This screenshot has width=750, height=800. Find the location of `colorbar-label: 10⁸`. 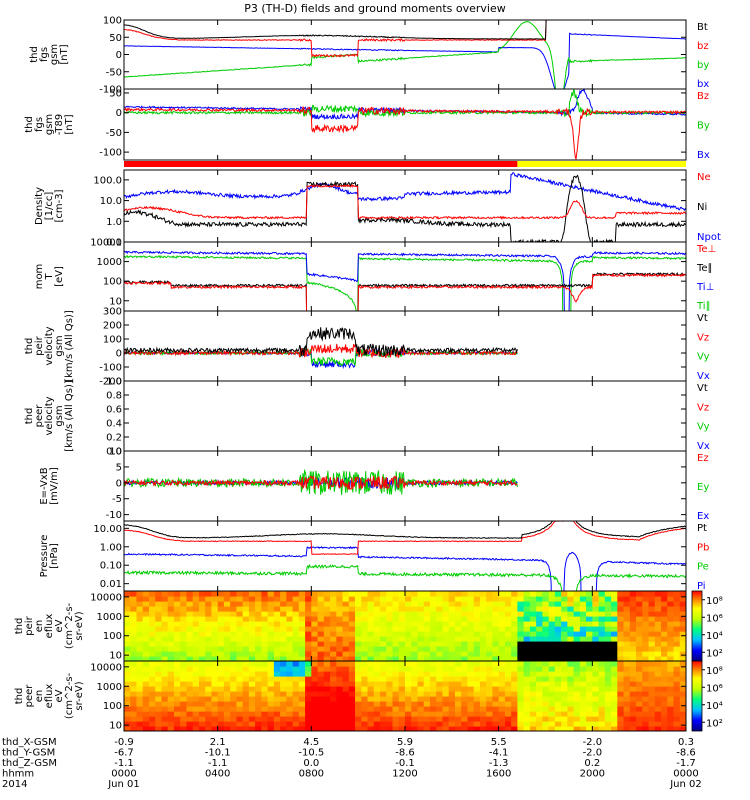

colorbar-label: 10⁸ is located at coordinates (714, 671).